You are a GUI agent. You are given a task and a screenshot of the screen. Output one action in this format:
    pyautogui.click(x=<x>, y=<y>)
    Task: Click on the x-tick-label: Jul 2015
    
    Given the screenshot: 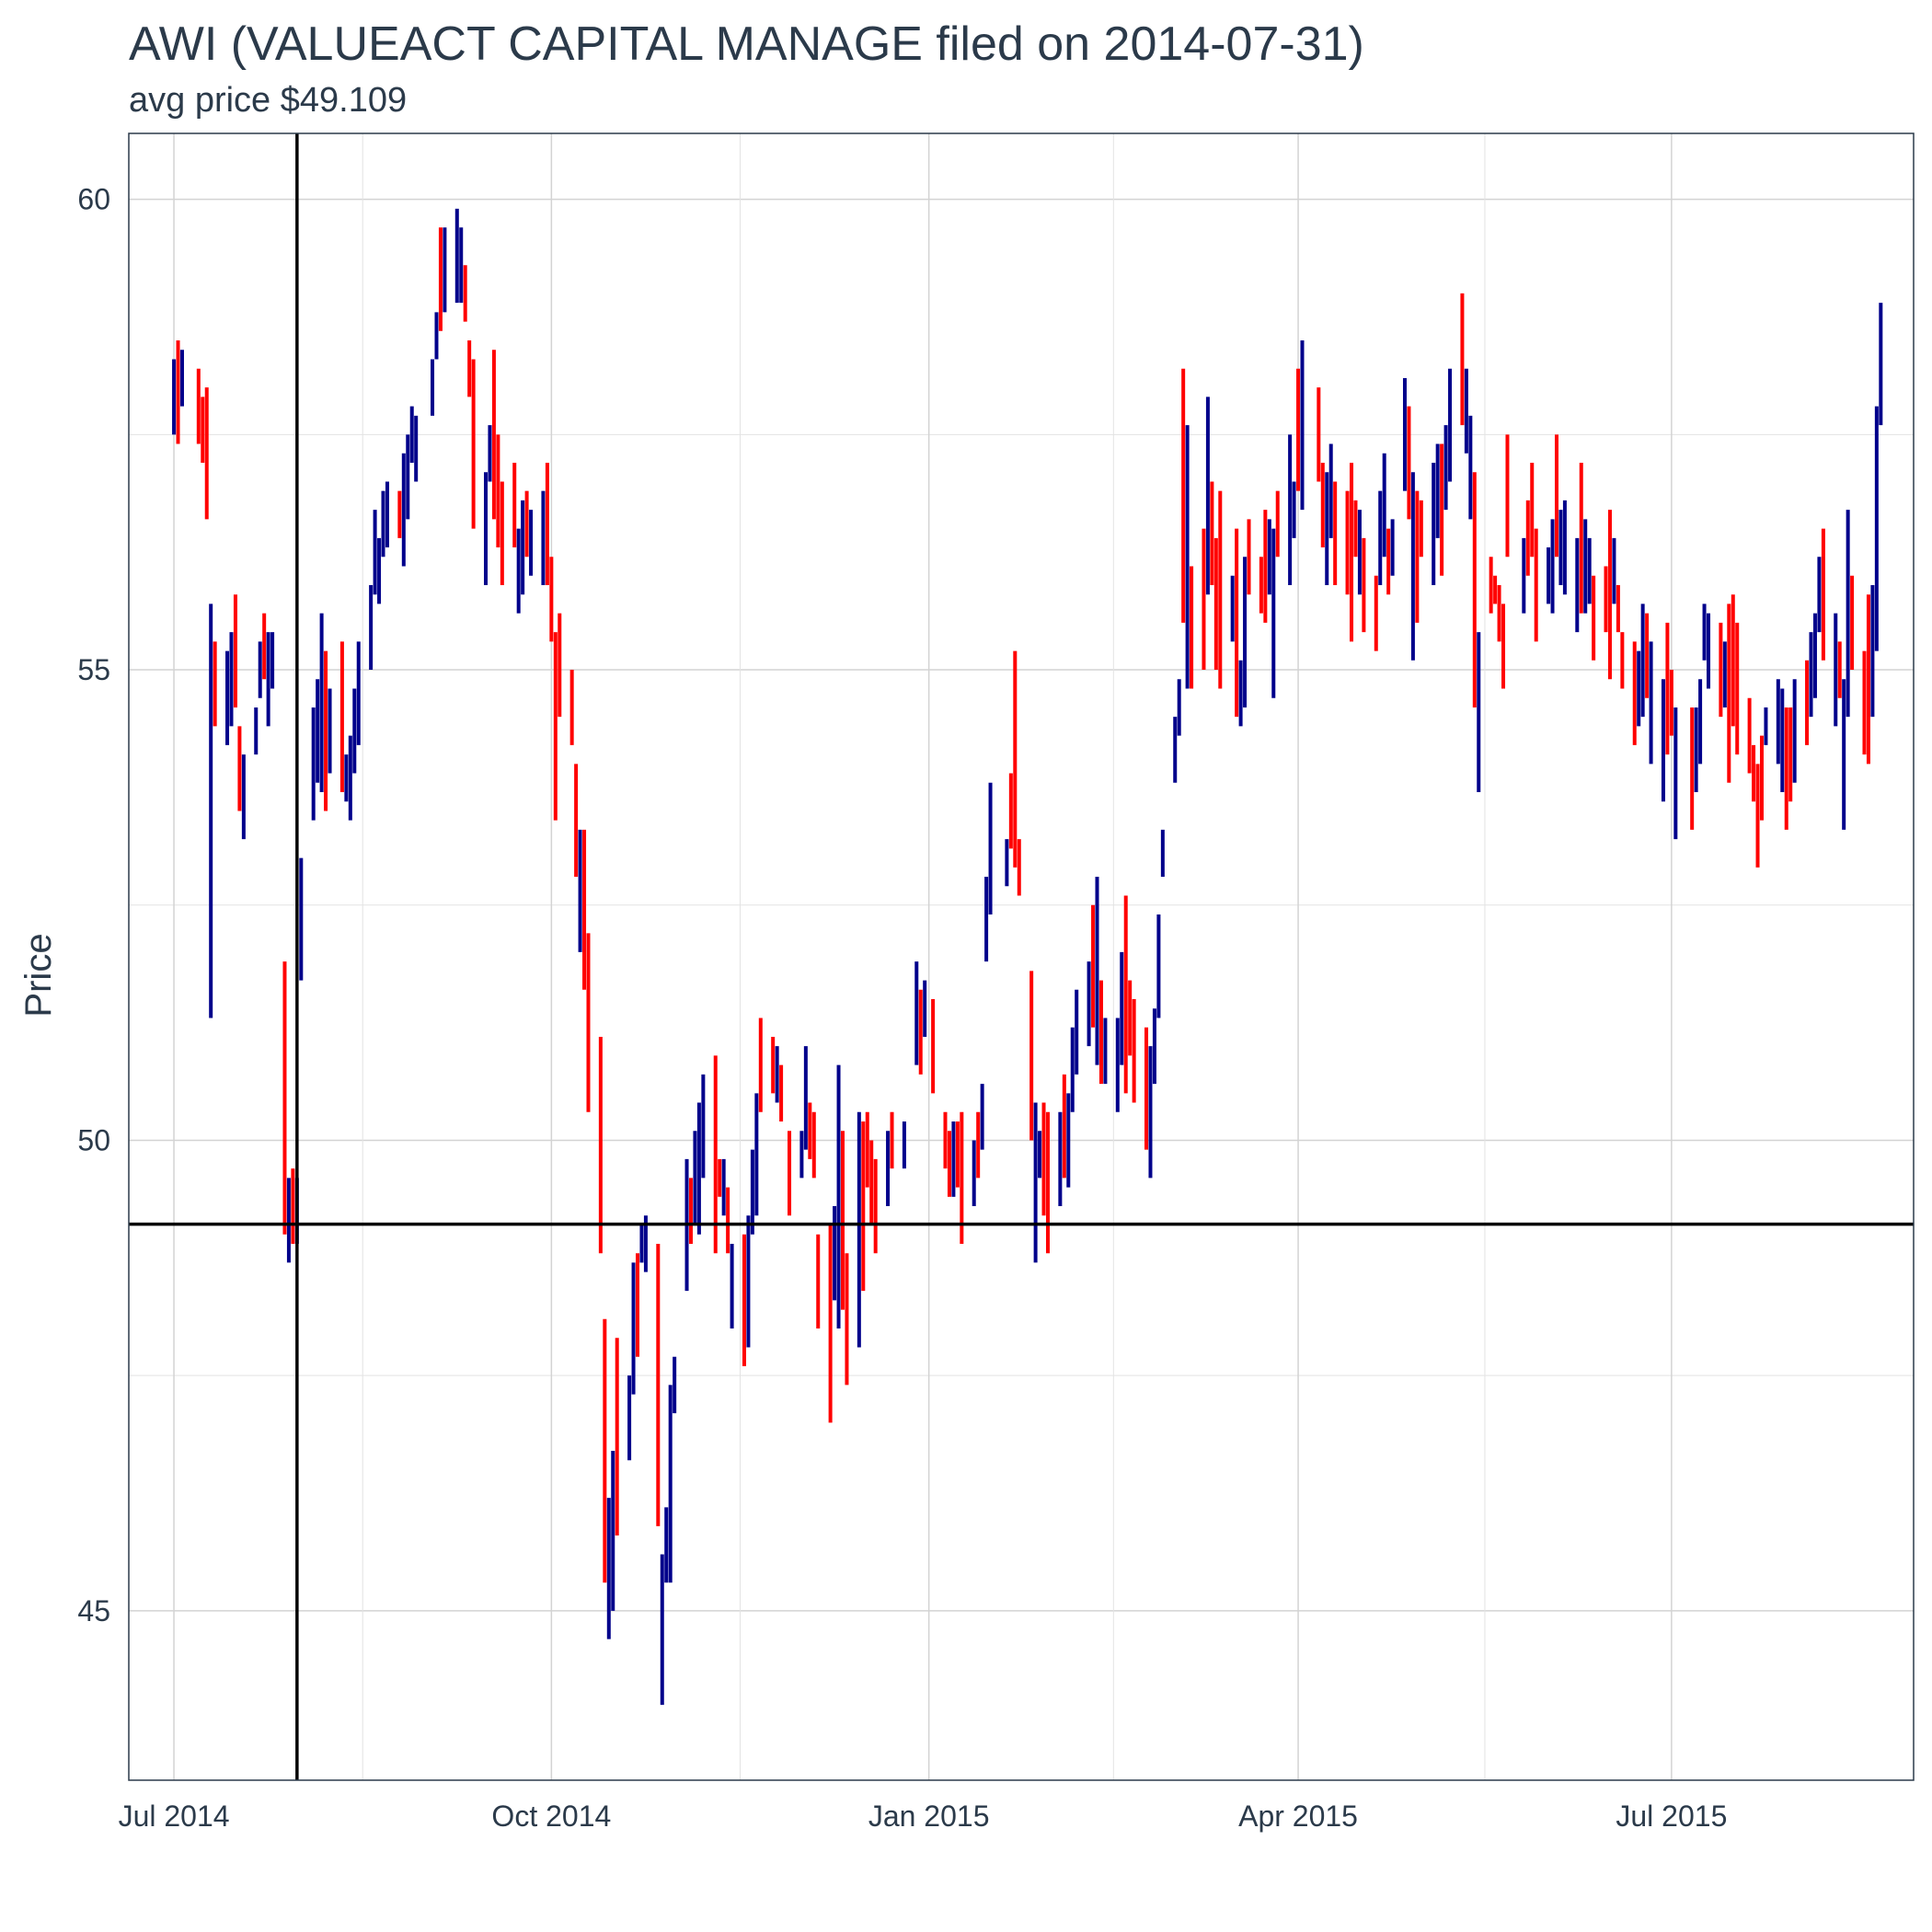 What is the action you would take?
    pyautogui.click(x=1671, y=1816)
    